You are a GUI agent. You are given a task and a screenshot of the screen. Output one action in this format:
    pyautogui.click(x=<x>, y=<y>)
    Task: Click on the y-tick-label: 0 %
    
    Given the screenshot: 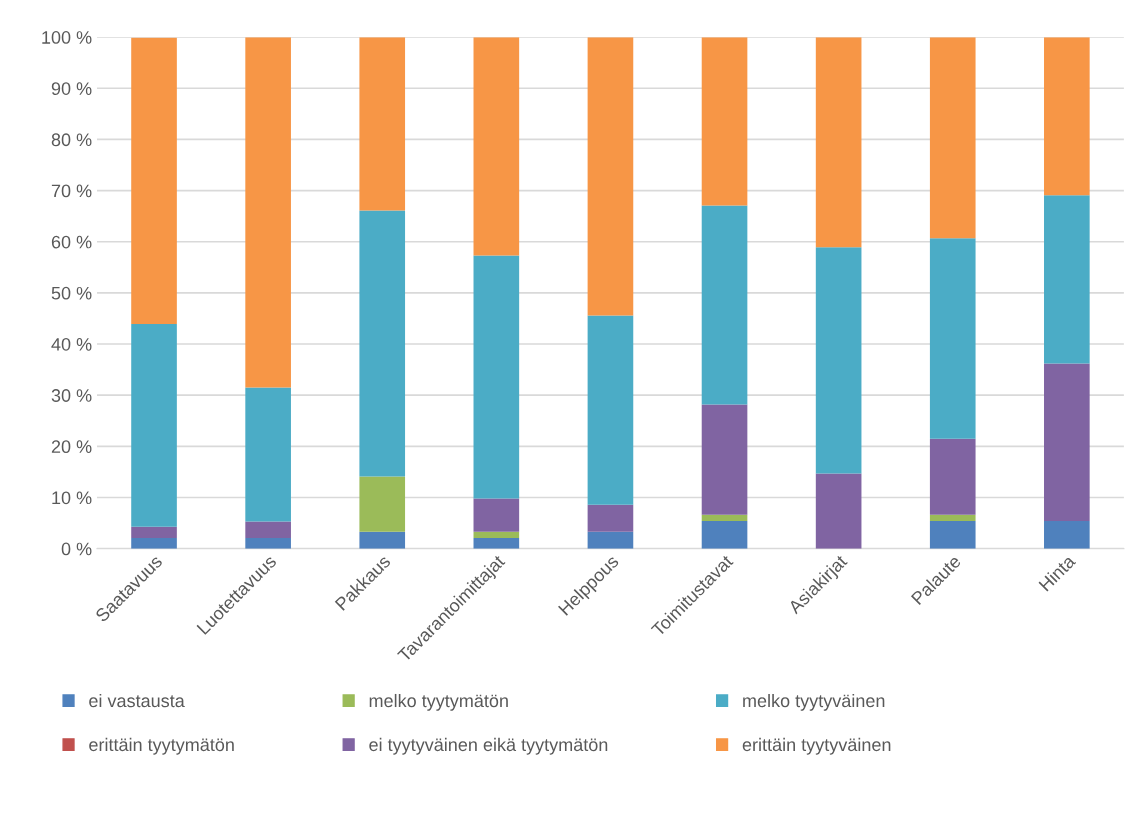 What is the action you would take?
    pyautogui.click(x=76, y=549)
    